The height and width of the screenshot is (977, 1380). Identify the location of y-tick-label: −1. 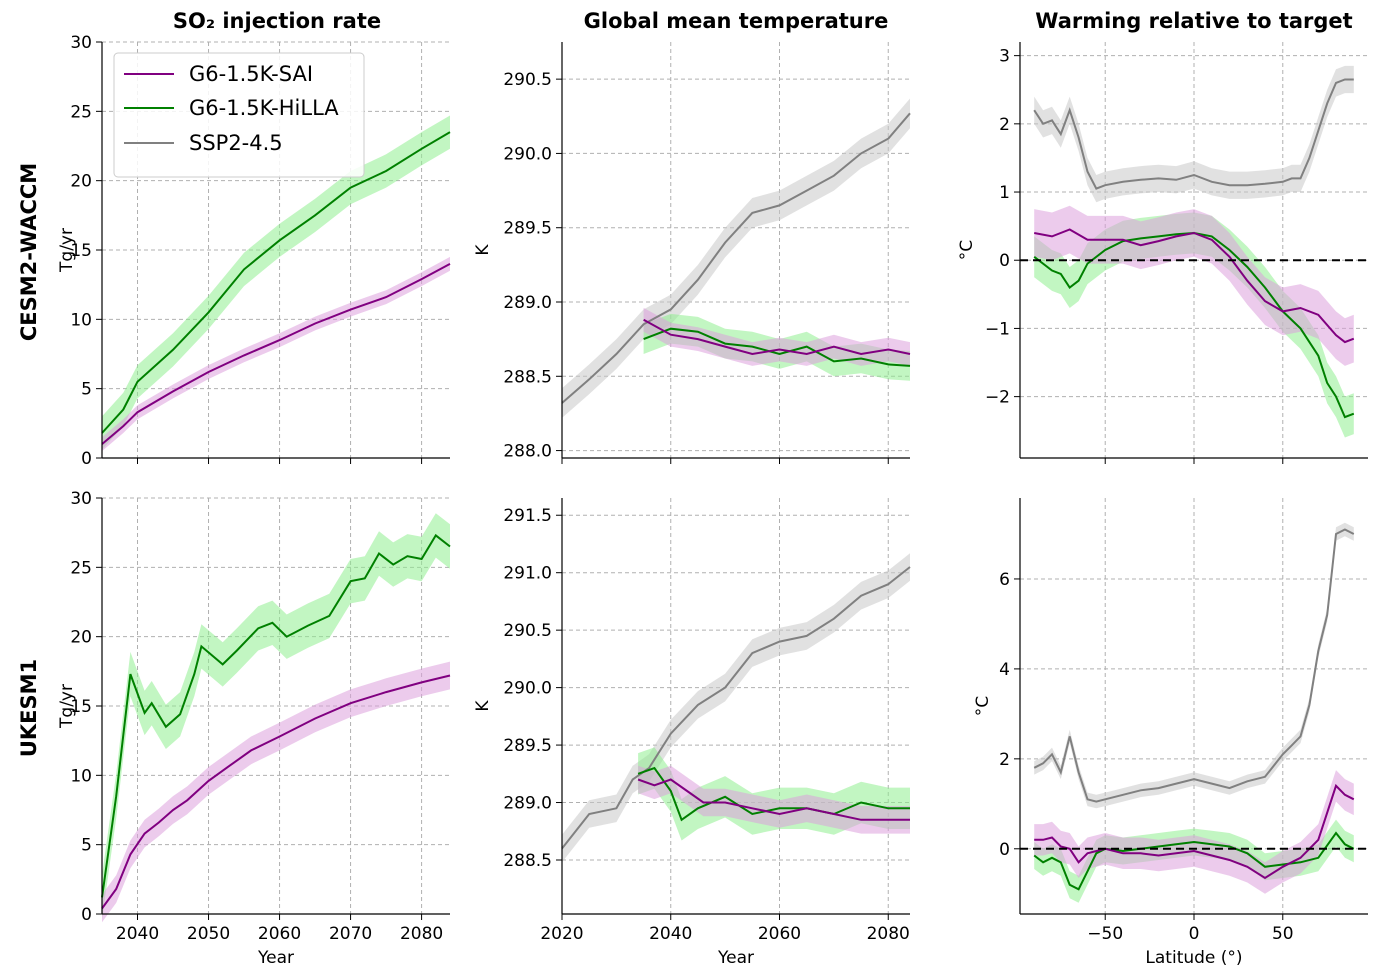
(997, 329).